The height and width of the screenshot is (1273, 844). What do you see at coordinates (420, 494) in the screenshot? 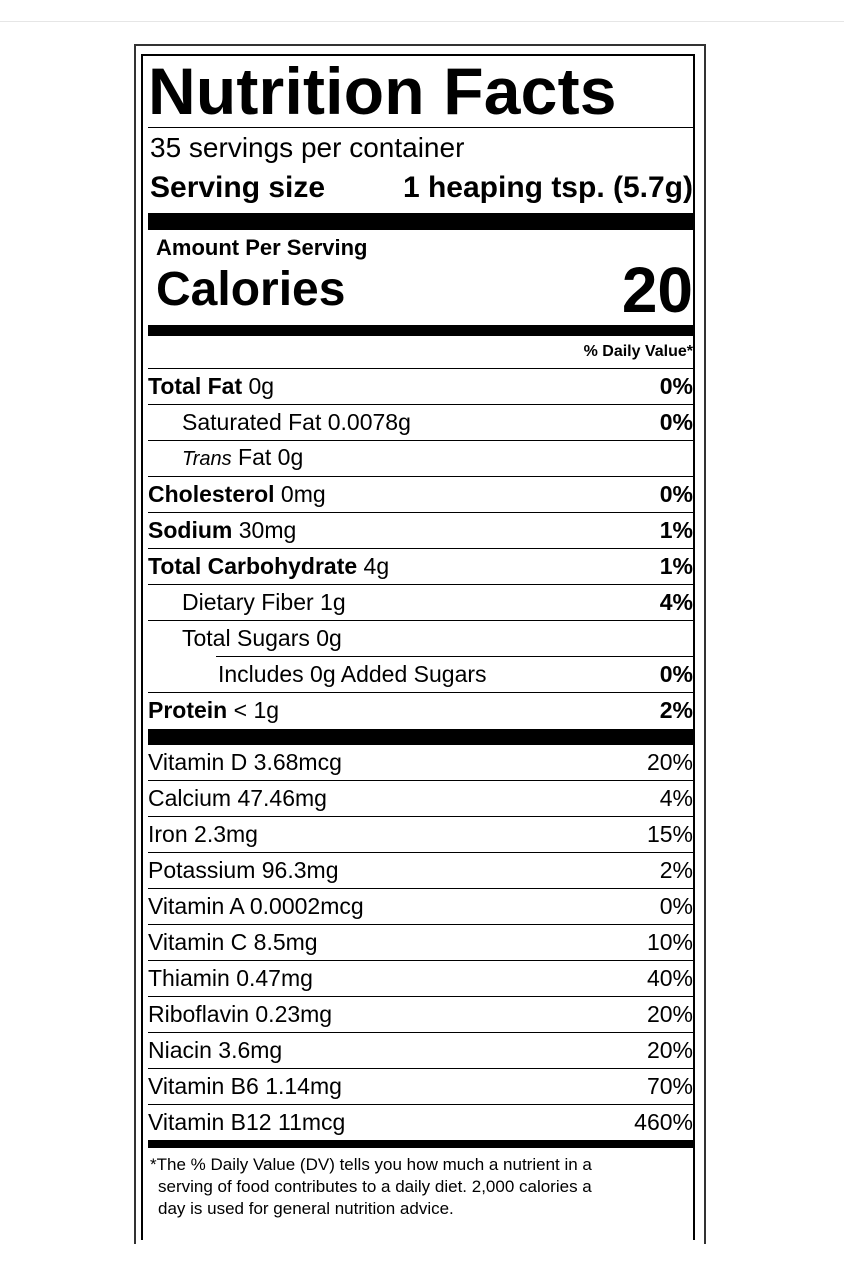
I see `nutrient-row-cholesterol: Cholesterol 0mg 0%` at bounding box center [420, 494].